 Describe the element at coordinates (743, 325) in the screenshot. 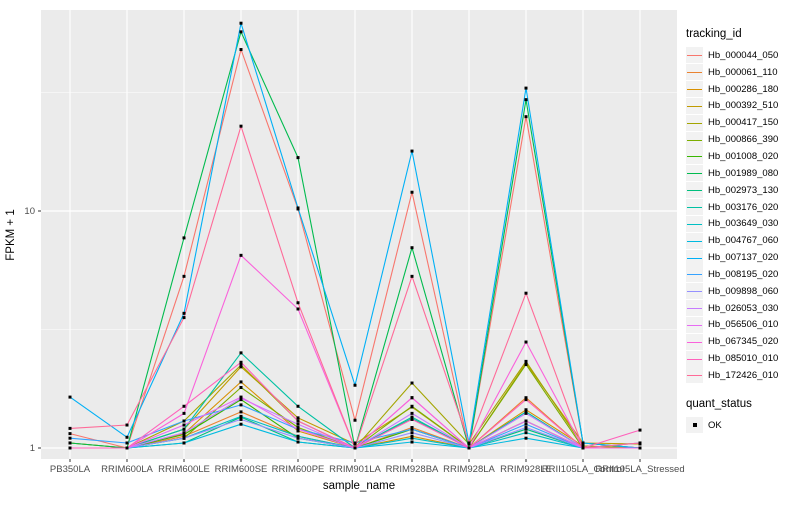

I see `legend-item-label: Hb_056506_010` at that location.